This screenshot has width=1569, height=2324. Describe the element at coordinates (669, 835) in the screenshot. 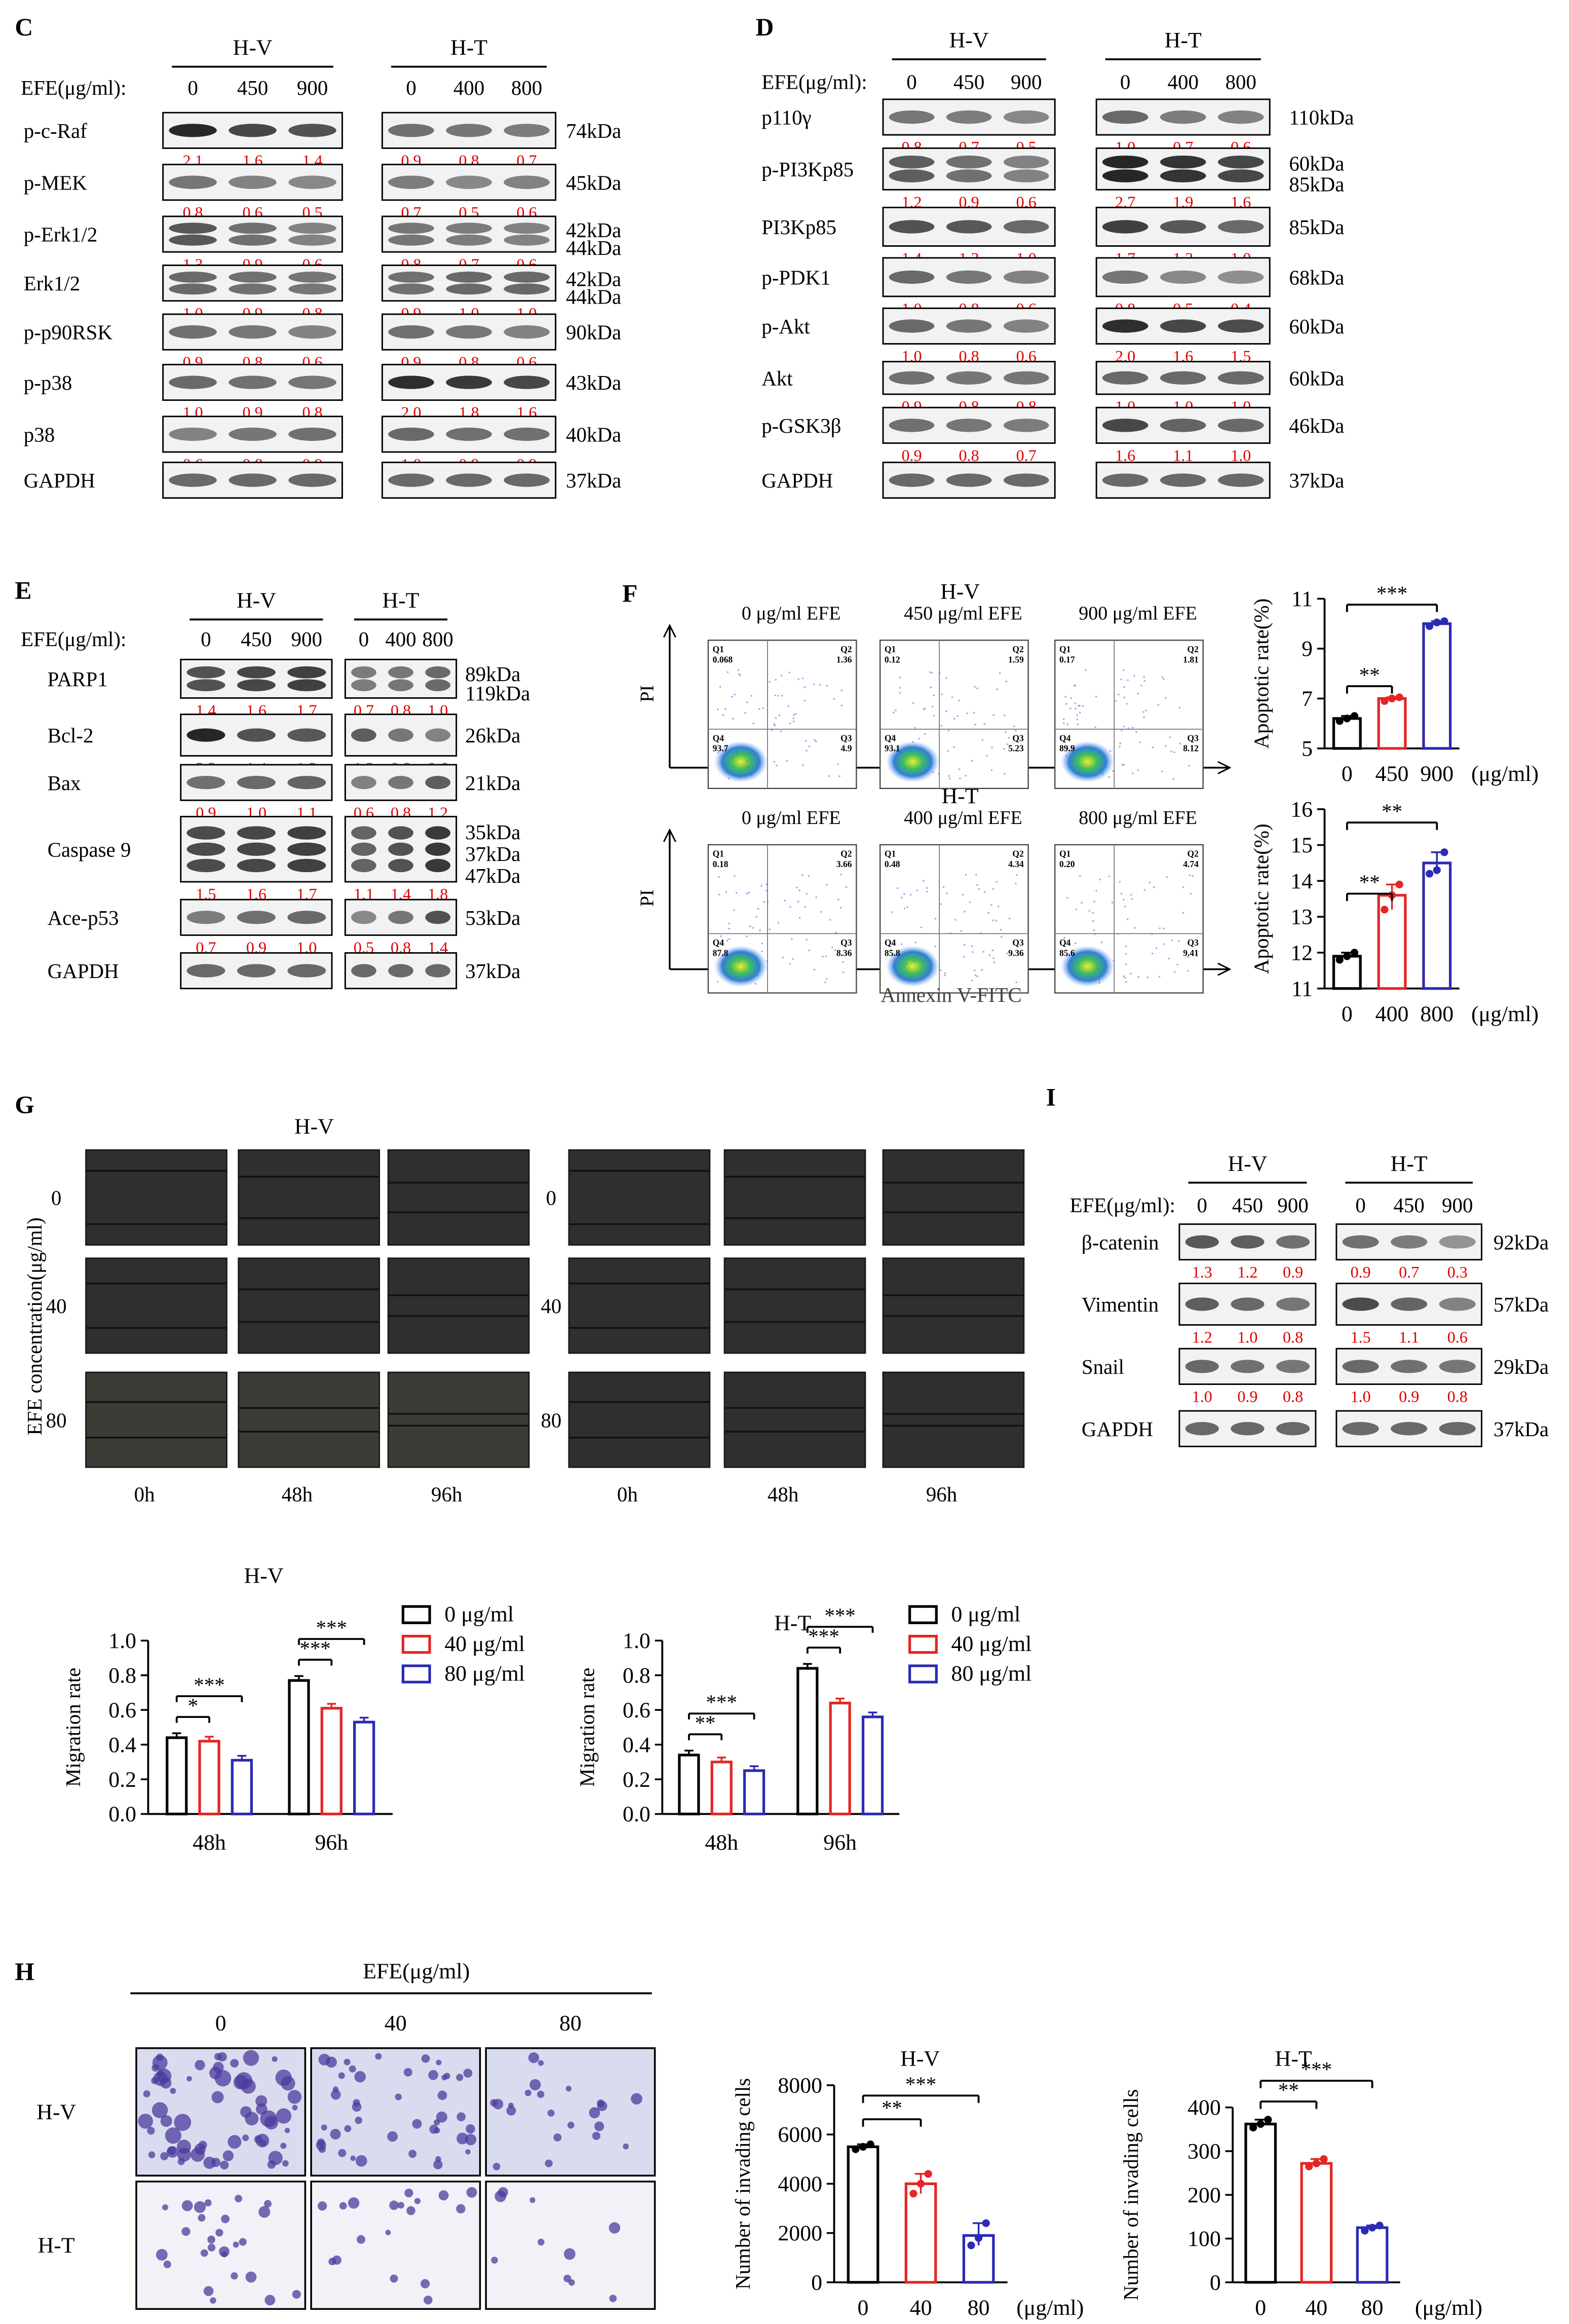

I see `arrow-head` at that location.